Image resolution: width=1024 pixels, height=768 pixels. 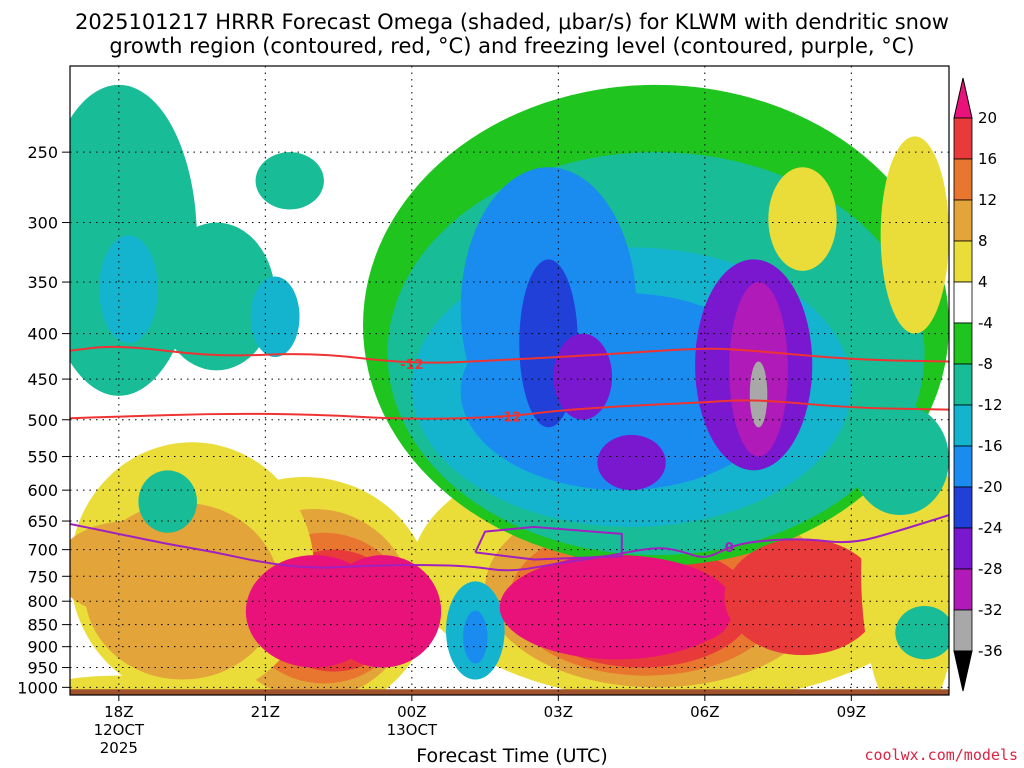 What do you see at coordinates (412, 730) in the screenshot?
I see `x-tick-label: 13OCT` at bounding box center [412, 730].